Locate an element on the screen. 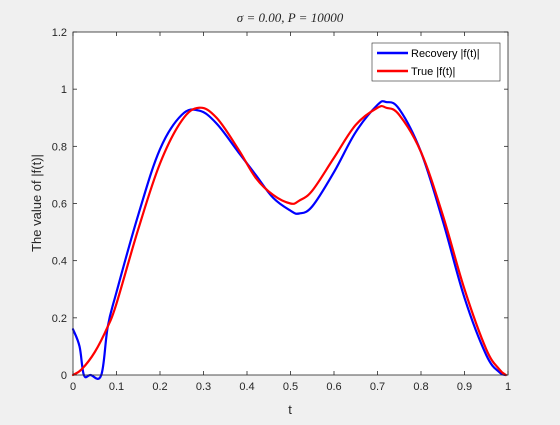 Image resolution: width=560 pixels, height=425 pixels. x-axis-label: t is located at coordinates (290, 409).